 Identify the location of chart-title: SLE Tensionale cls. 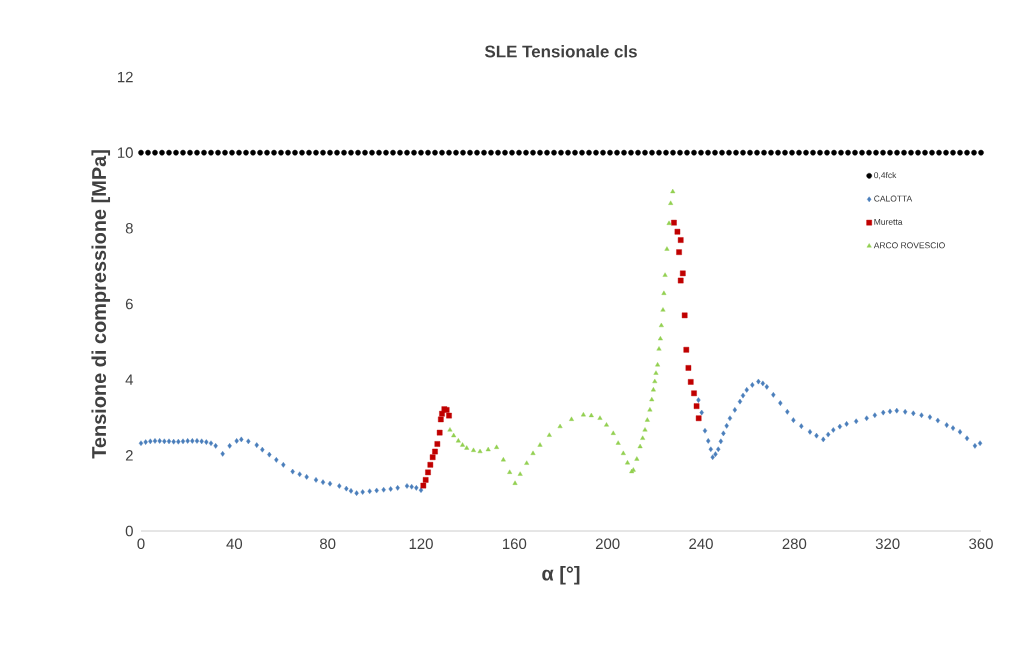
(560, 51).